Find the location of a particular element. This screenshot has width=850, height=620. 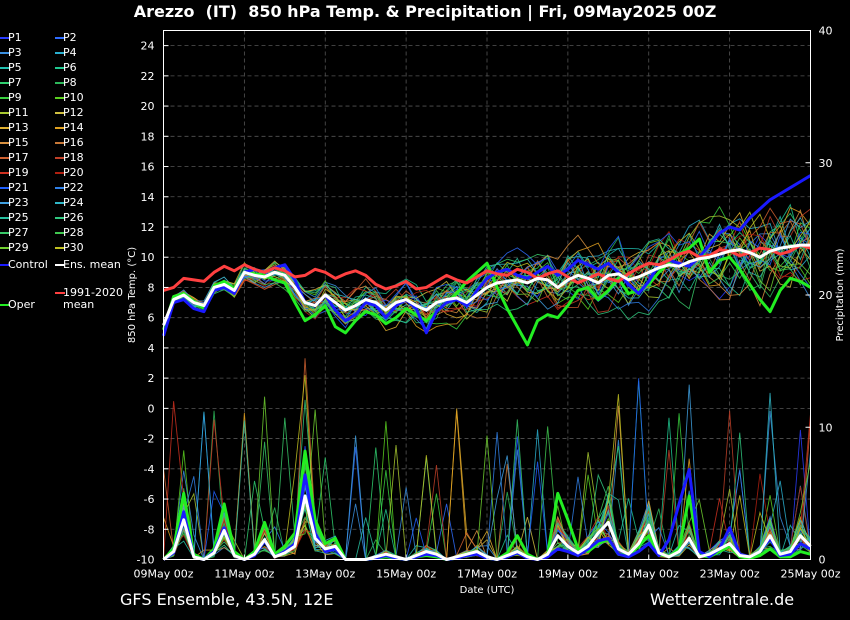

y-tick-label: 4 is located at coordinates (151, 348).